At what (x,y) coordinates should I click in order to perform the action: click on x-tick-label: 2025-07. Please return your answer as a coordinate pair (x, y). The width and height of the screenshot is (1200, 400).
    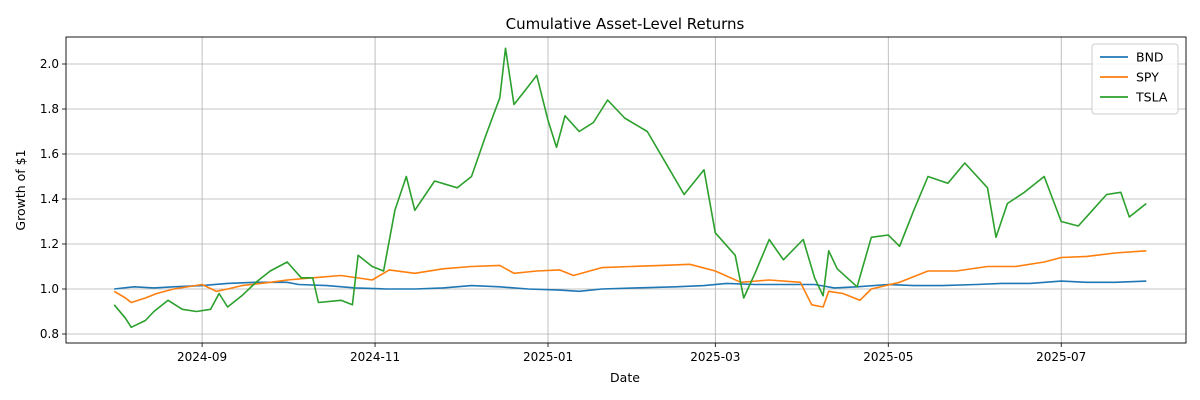
    Looking at the image, I should click on (1061, 357).